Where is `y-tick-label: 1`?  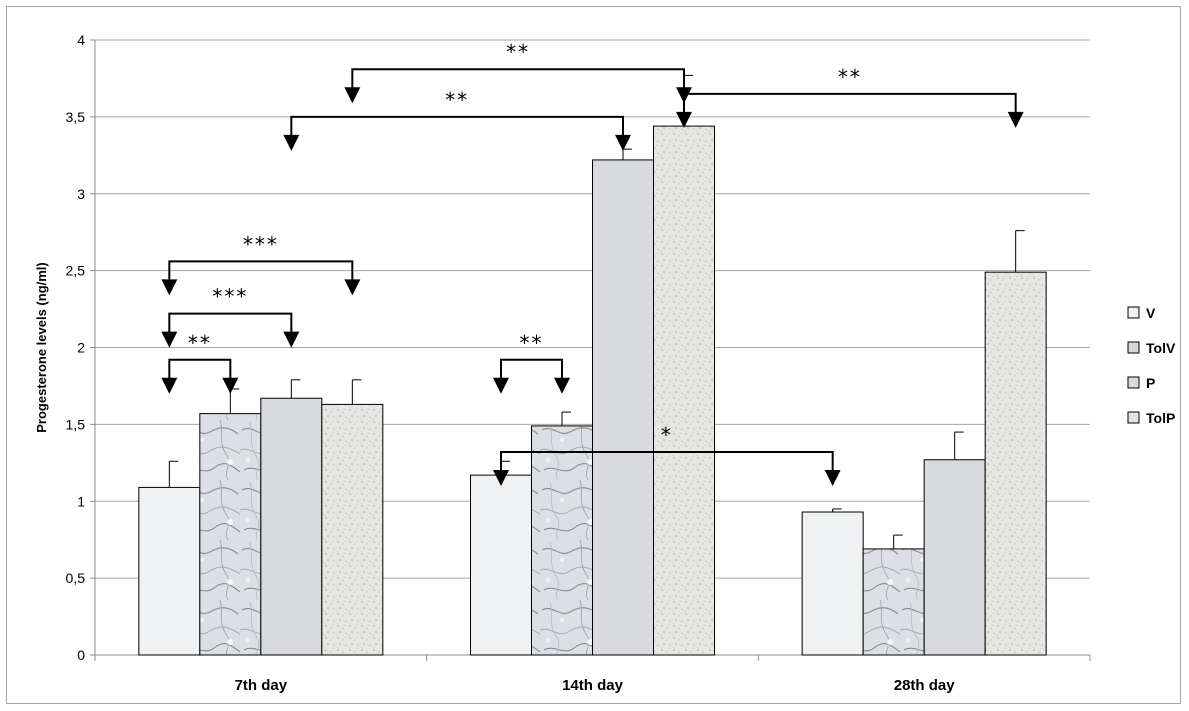
y-tick-label: 1 is located at coordinates (81, 501).